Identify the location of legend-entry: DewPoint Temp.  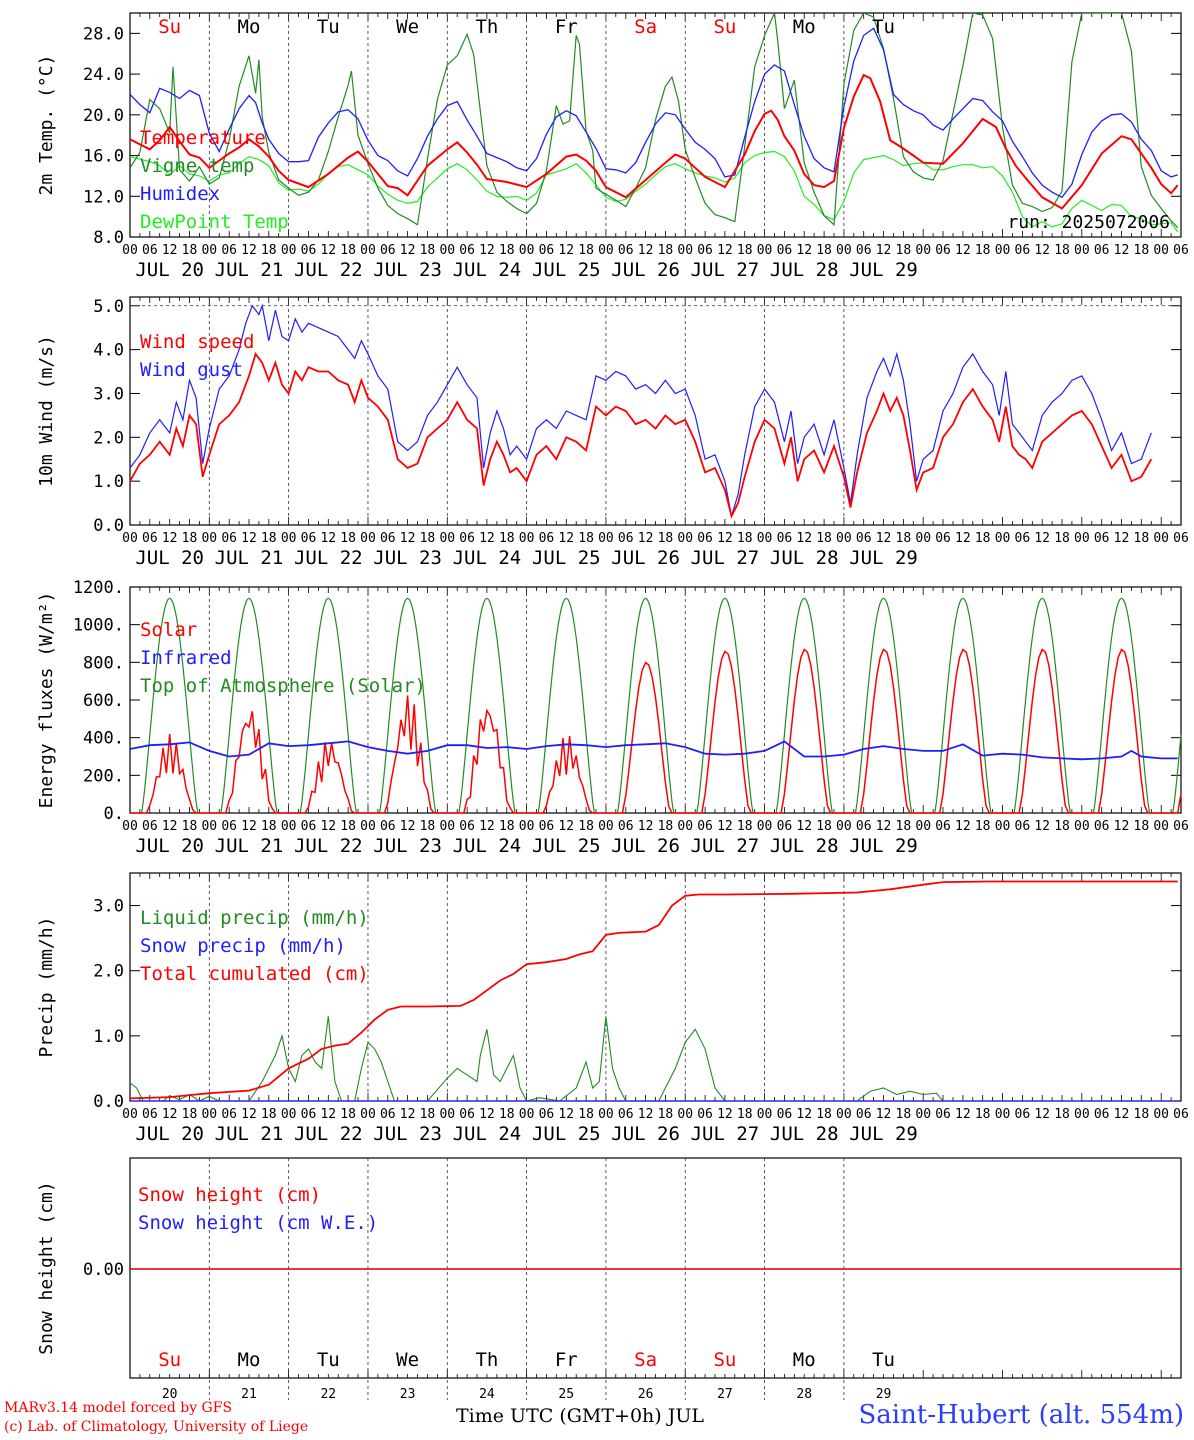
(214, 222).